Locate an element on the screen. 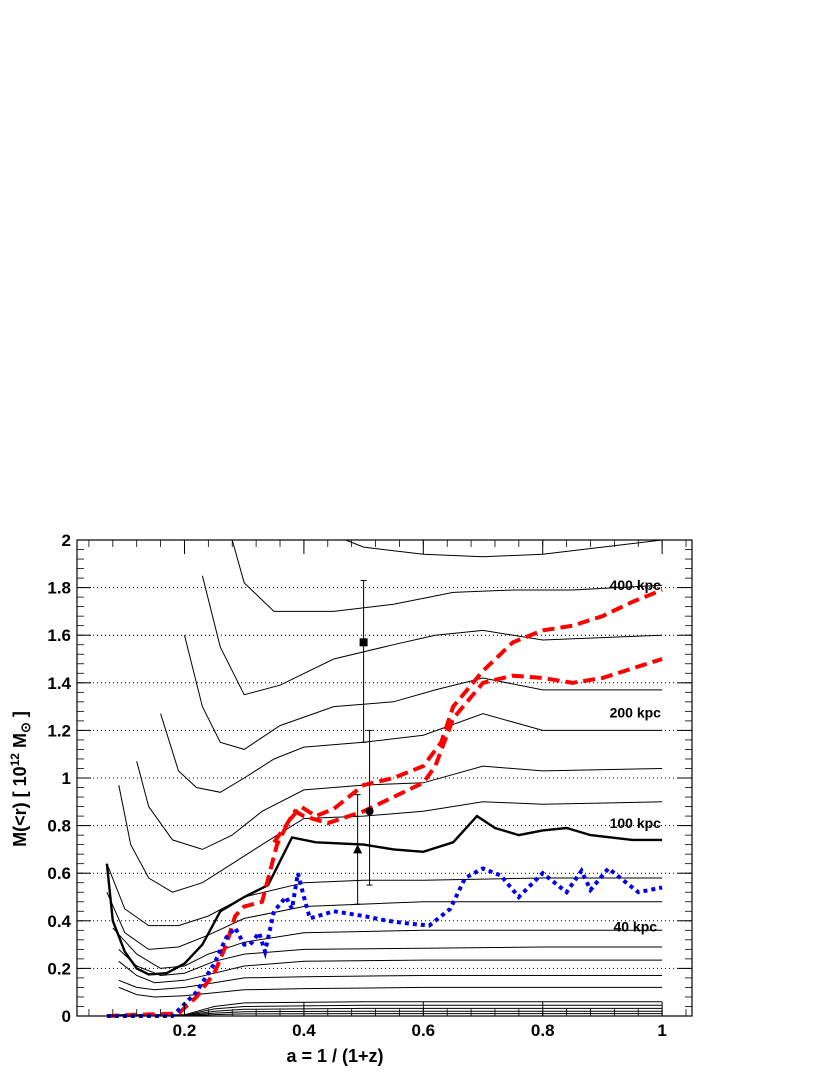 The image size is (830, 1075). y-tick-label-5: 1 is located at coordinates (66, 778).